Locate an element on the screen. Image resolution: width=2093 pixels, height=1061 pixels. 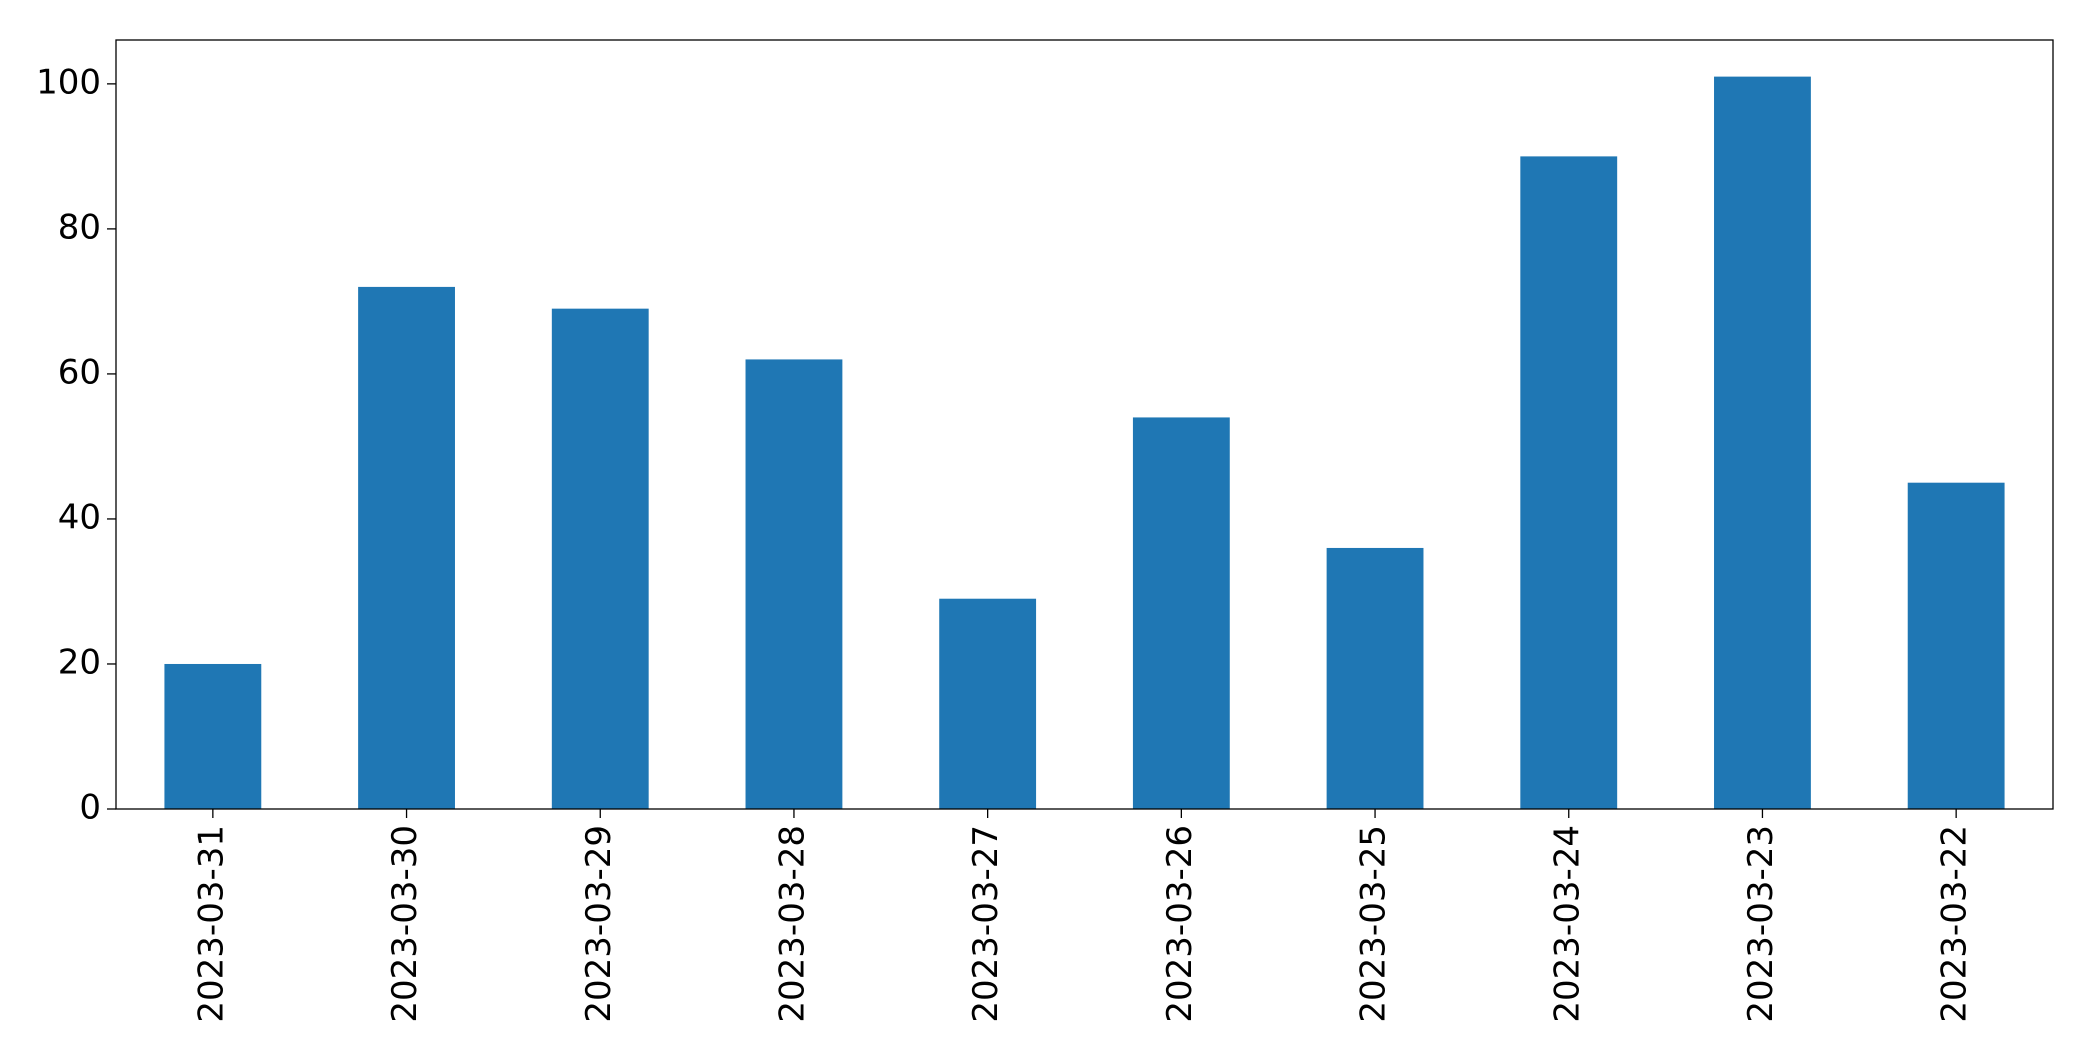
x-tick-label: 2023-03-30 is located at coordinates (405, 924).